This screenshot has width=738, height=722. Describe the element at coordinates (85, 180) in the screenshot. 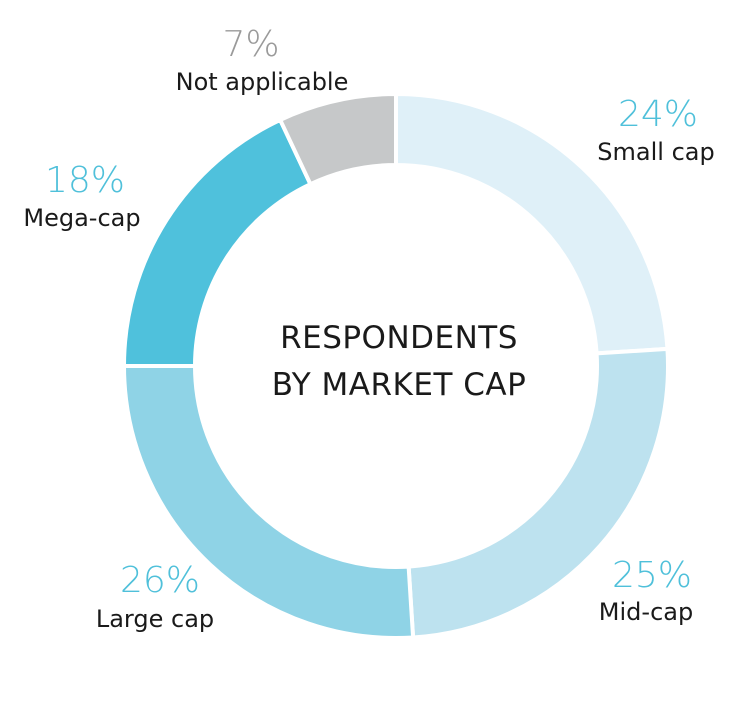

I see `slice-percent-label: 18%` at that location.